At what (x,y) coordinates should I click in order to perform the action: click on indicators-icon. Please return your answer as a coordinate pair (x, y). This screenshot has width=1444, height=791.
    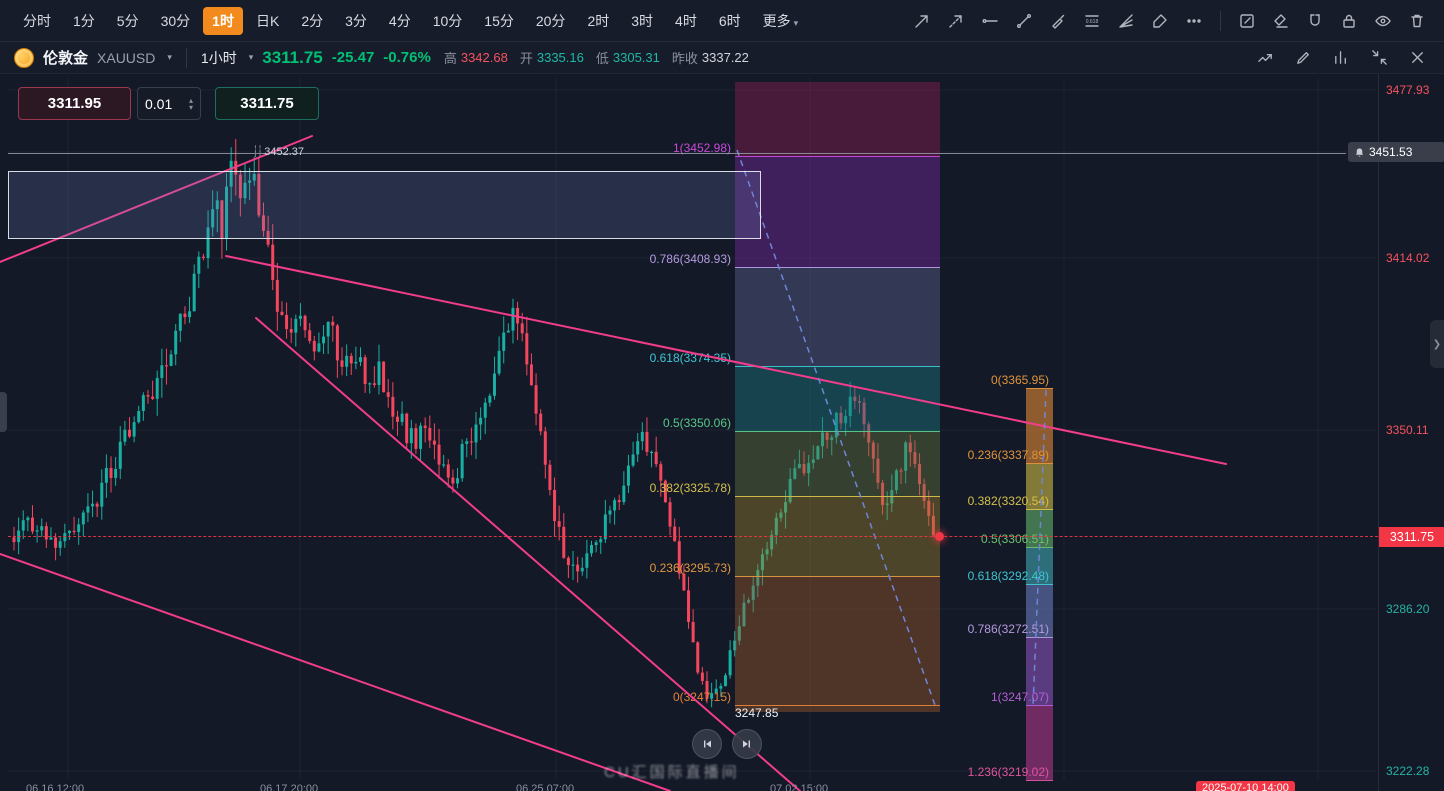
    Looking at the image, I should click on (1341, 58).